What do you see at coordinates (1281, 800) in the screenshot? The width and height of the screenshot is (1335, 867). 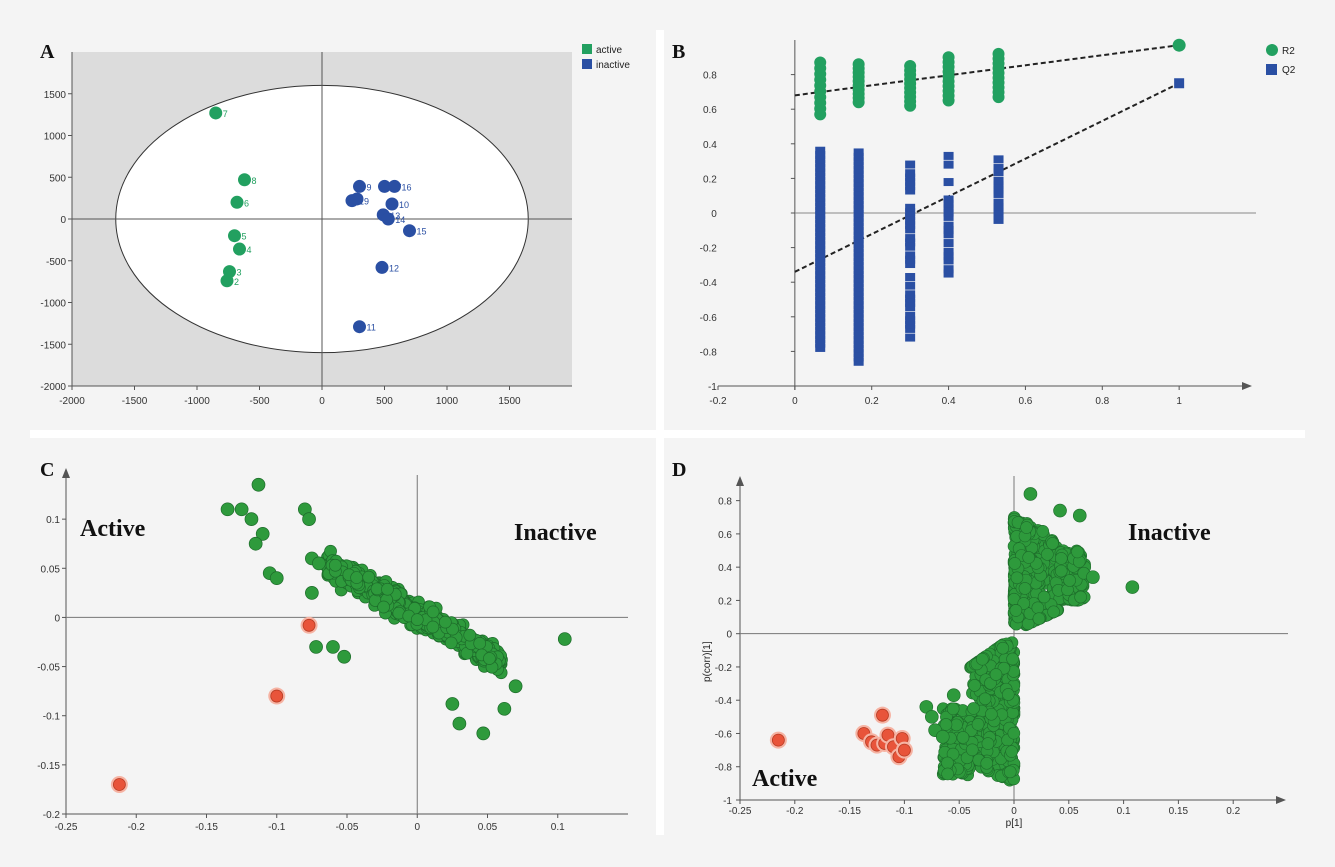 I see `x-axis-arrow-d` at bounding box center [1281, 800].